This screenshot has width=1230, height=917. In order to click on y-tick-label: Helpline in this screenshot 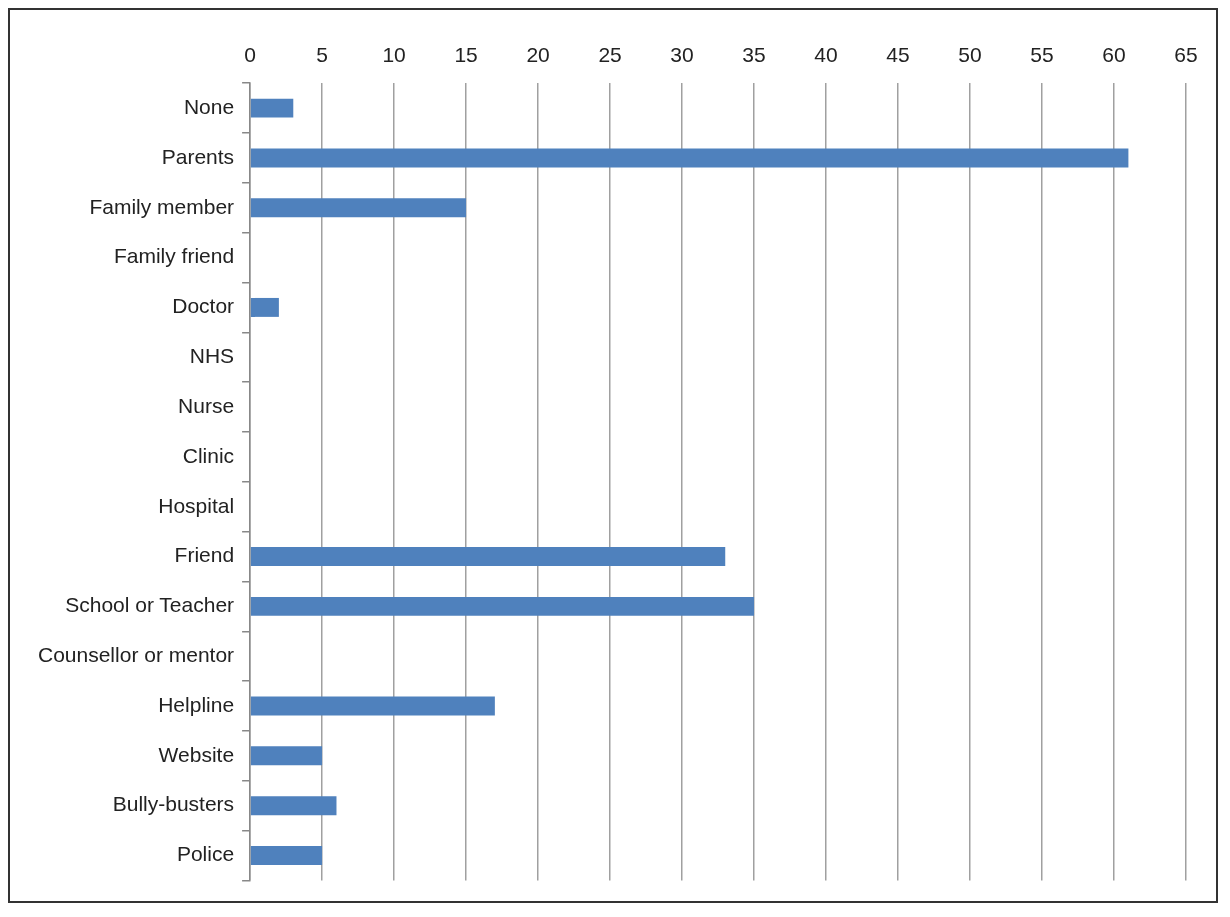, I will do `click(196, 704)`.